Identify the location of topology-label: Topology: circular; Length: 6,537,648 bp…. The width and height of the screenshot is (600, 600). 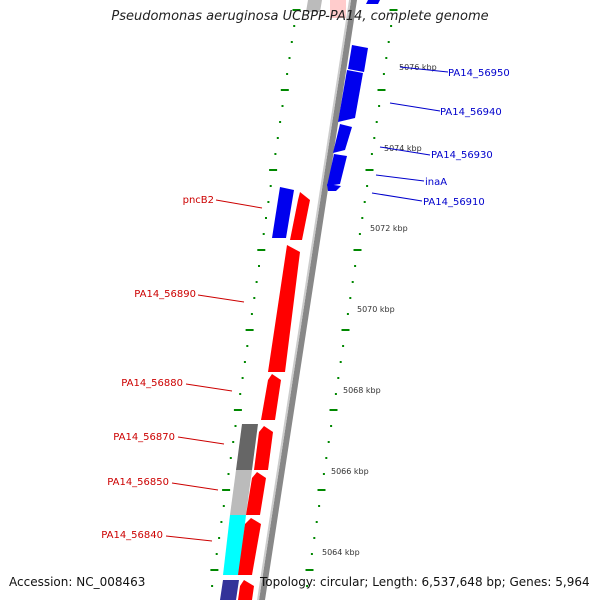
(425, 582).